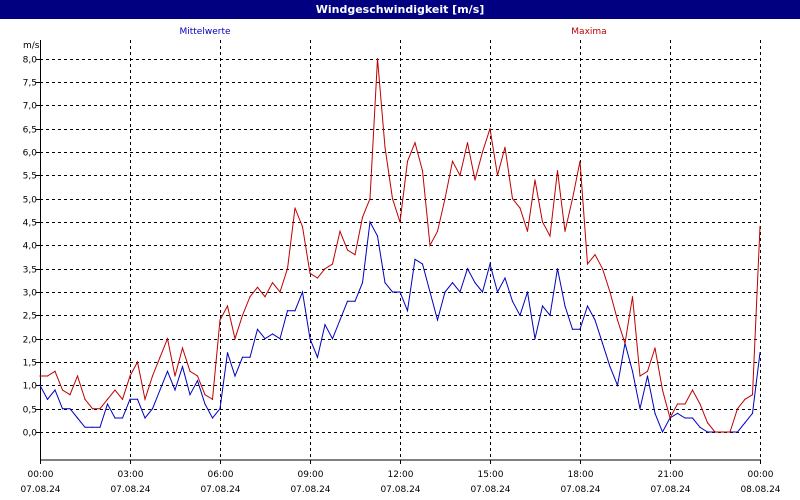 The height and width of the screenshot is (500, 800). What do you see at coordinates (30, 131) in the screenshot?
I see `y-tick-label: 6,5` at bounding box center [30, 131].